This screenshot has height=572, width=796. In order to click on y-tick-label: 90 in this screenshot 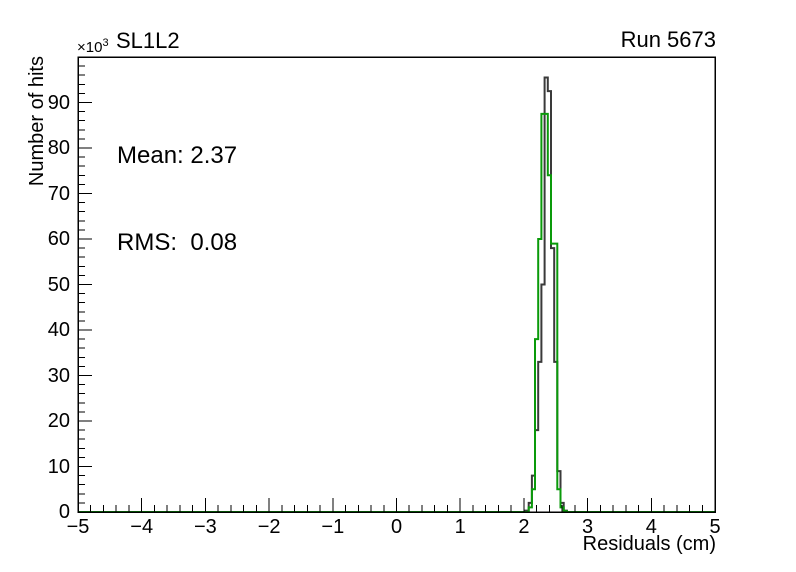, I will do `click(58, 102)`.